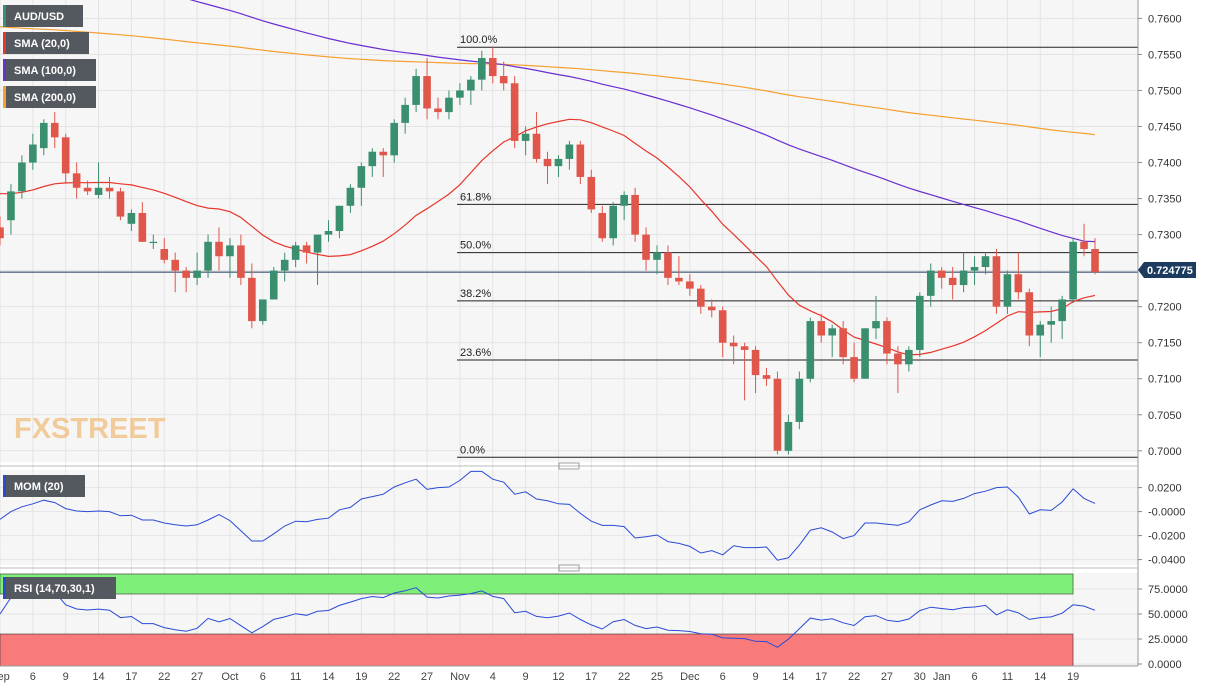 This screenshot has width=1215, height=694. I want to click on x-tick-label: Oct, so click(229, 677).